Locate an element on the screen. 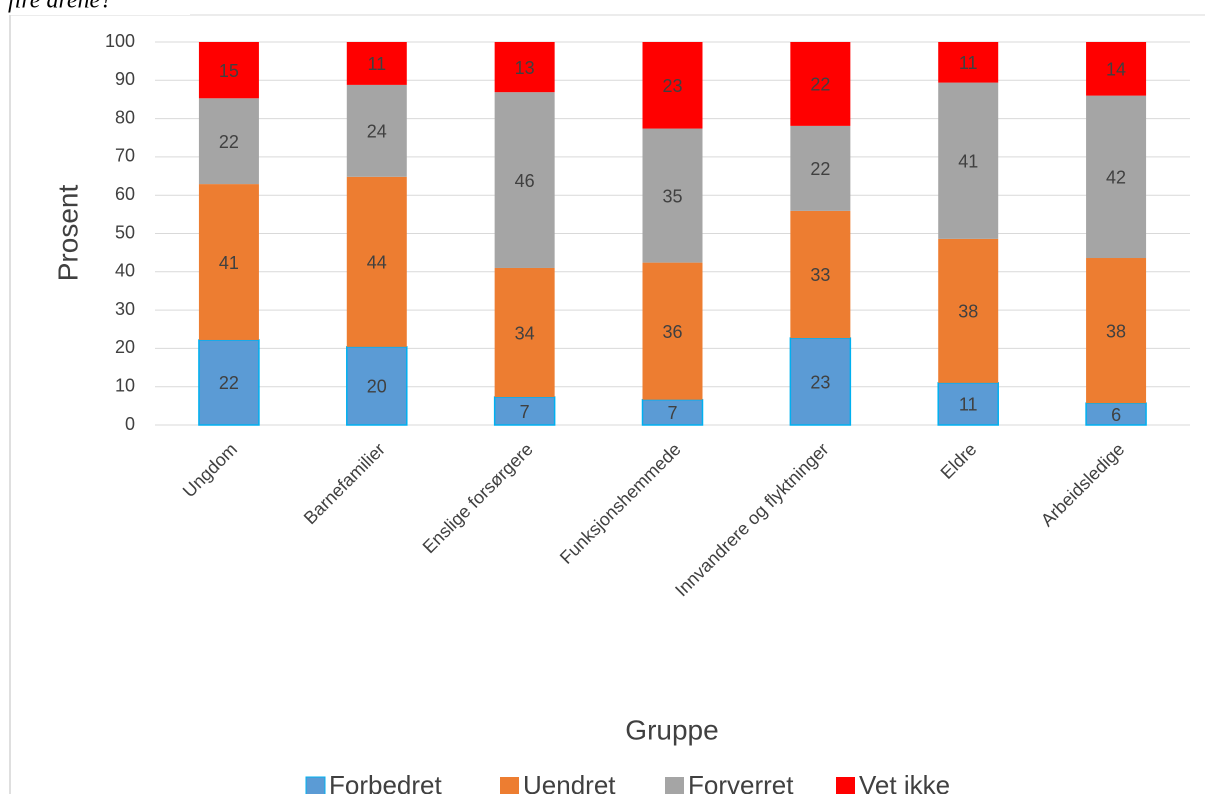 This screenshot has width=1205, height=794. data-label: 20 is located at coordinates (377, 387).